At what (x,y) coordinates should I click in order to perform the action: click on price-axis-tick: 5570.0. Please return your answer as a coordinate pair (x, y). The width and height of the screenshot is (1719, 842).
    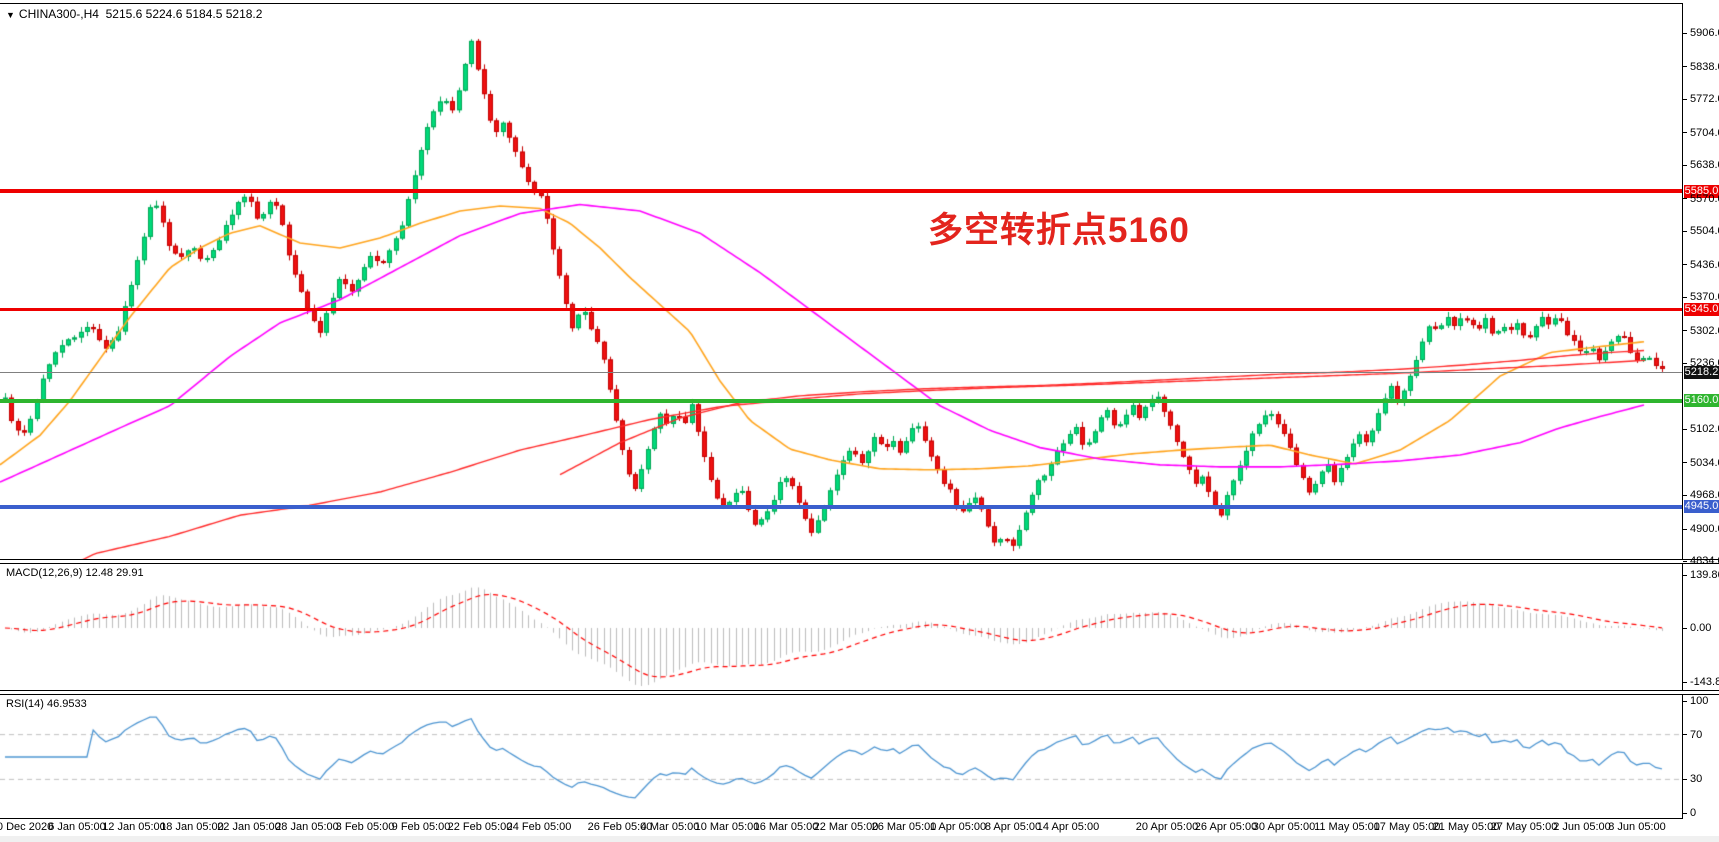
    Looking at the image, I should click on (1701, 199).